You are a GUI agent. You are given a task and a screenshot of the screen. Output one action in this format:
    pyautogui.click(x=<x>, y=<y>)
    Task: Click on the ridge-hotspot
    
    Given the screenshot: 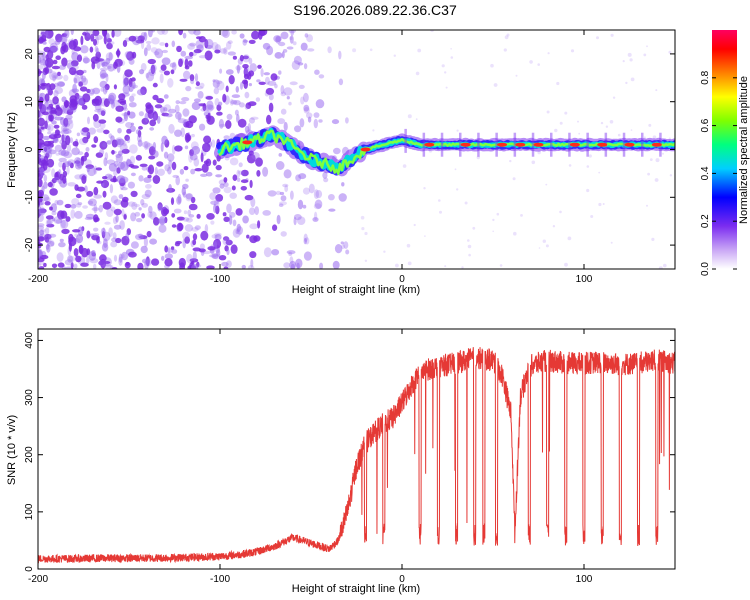 What is the action you would take?
    pyautogui.click(x=465, y=144)
    